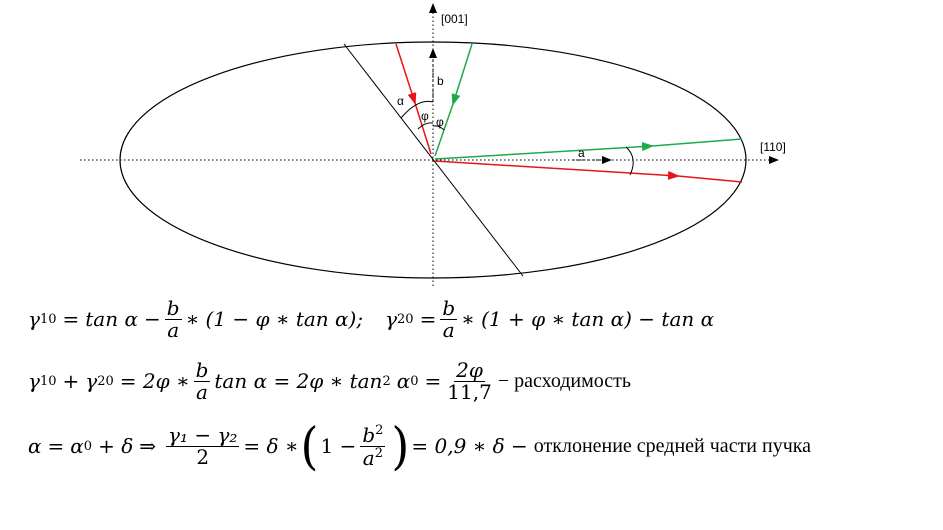 This screenshot has width=943, height=530. Describe the element at coordinates (147, 446) in the screenshot. I see `eq3-implies: ⇒` at that location.